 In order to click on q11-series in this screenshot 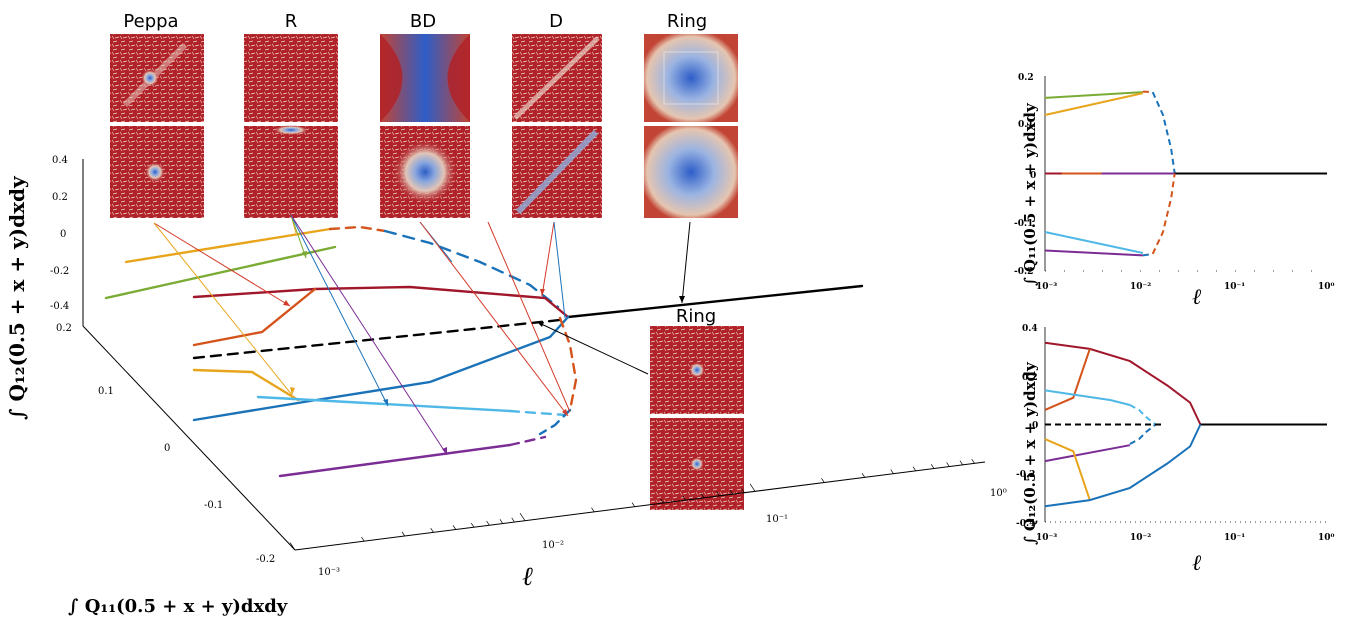, I will do `click(1186, 174)`.